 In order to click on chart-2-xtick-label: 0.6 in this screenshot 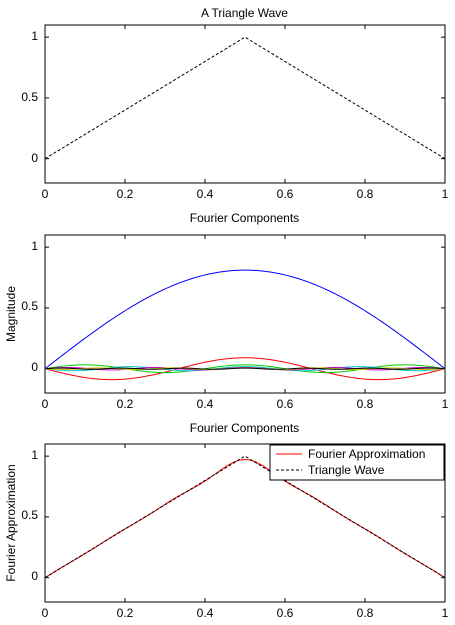, I will do `click(285, 404)`.